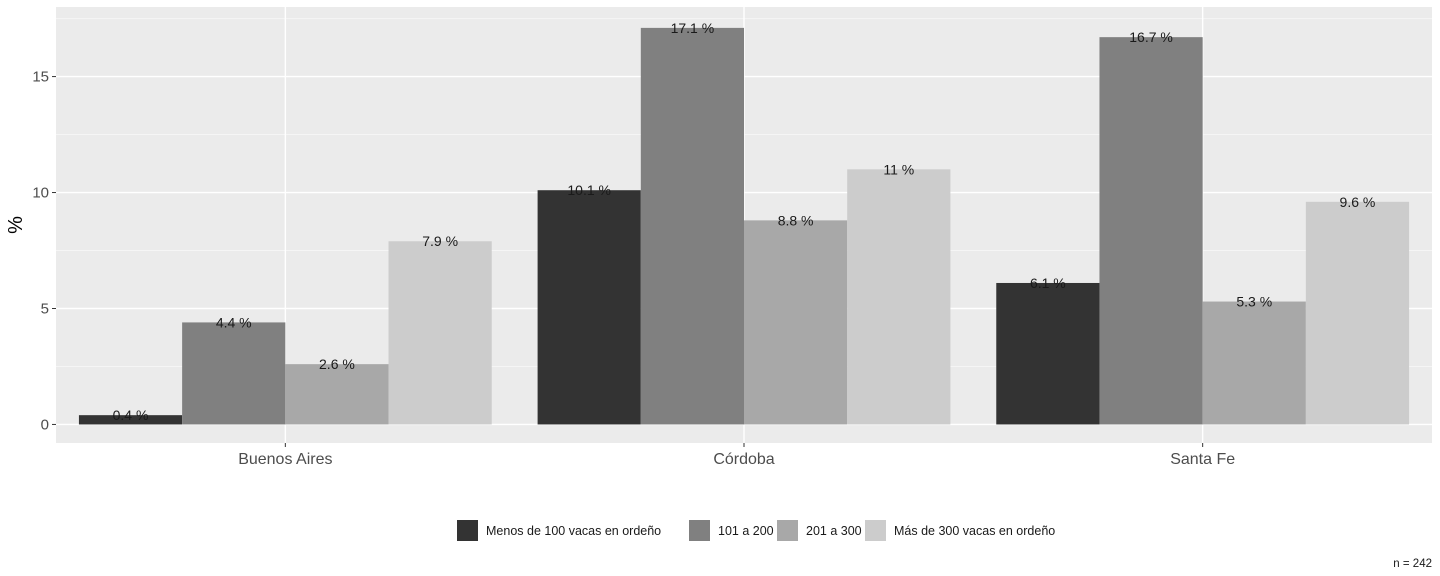 Image resolution: width=1440 pixels, height=576 pixels. Describe the element at coordinates (693, 28) in the screenshot. I see `bar-value-label: 17.1 %` at that location.